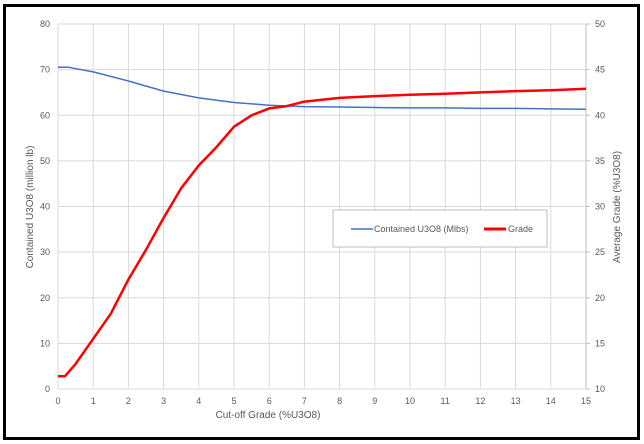 Image resolution: width=644 pixels, height=444 pixels. I want to click on y-tick-label: 60, so click(45, 115).